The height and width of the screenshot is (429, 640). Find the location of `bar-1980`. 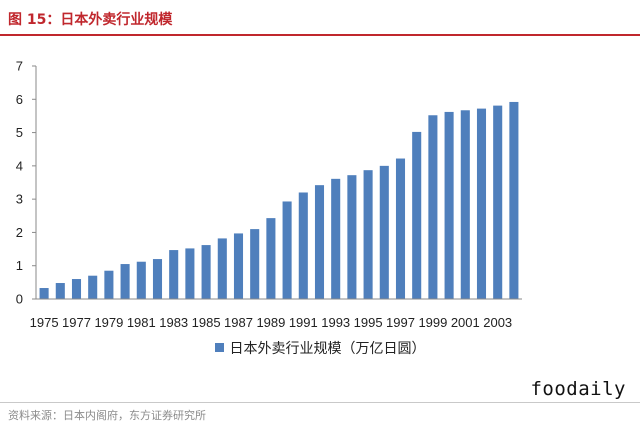

bar-1980 is located at coordinates (125, 281).